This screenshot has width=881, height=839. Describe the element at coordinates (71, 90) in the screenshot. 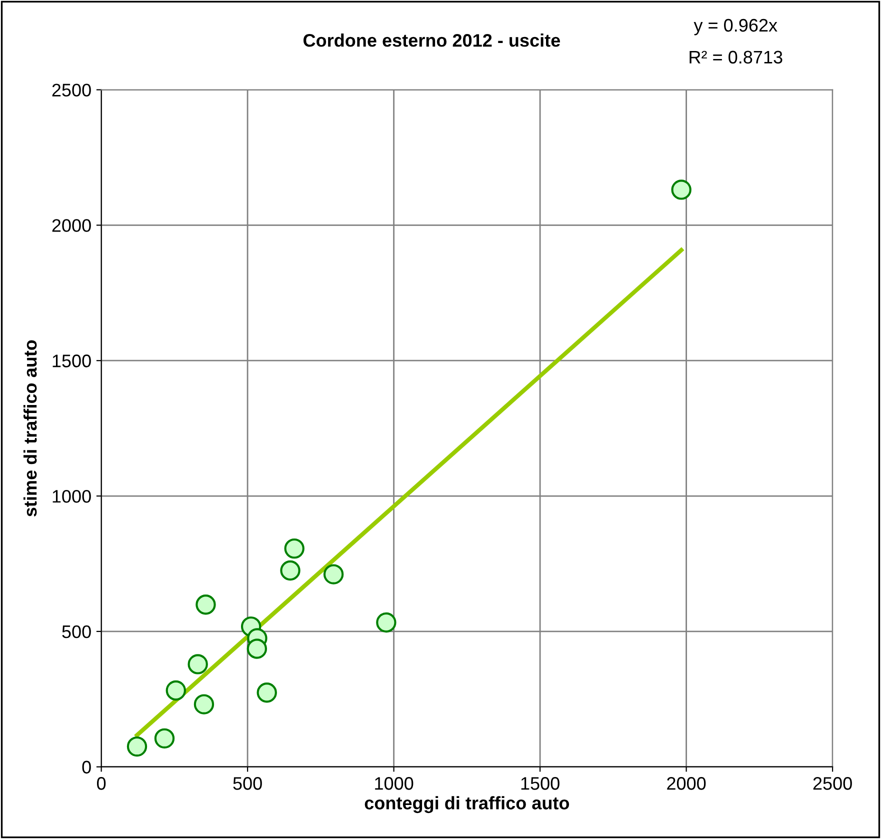

I see `y-tick-label: 2500` at that location.